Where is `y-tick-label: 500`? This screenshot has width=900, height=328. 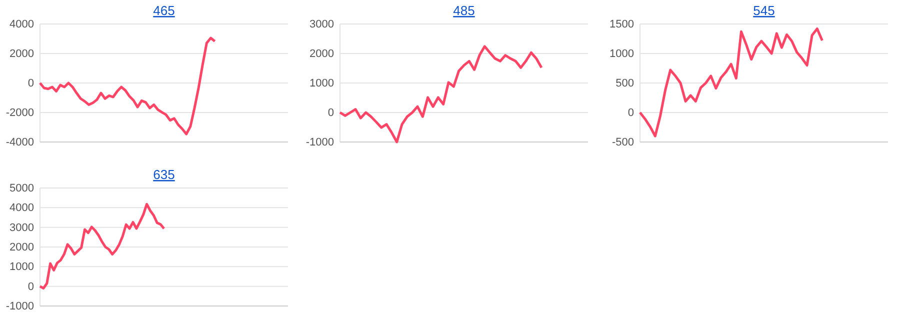 y-tick-label: 500 is located at coordinates (625, 84).